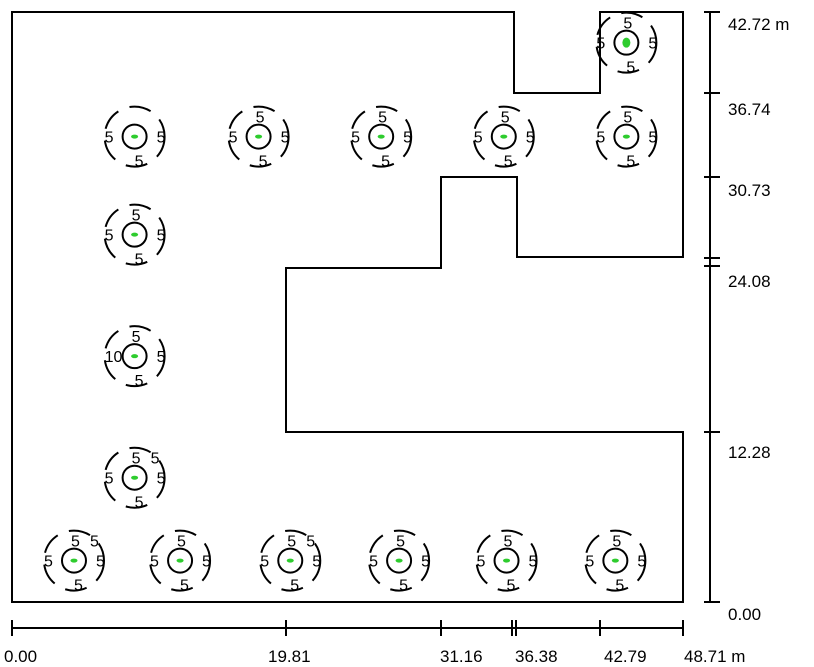  What do you see at coordinates (746, 317) in the screenshot?
I see `y-axis: 0.00 12.28 24.08 30.73 36.74 42.72 m` at bounding box center [746, 317].